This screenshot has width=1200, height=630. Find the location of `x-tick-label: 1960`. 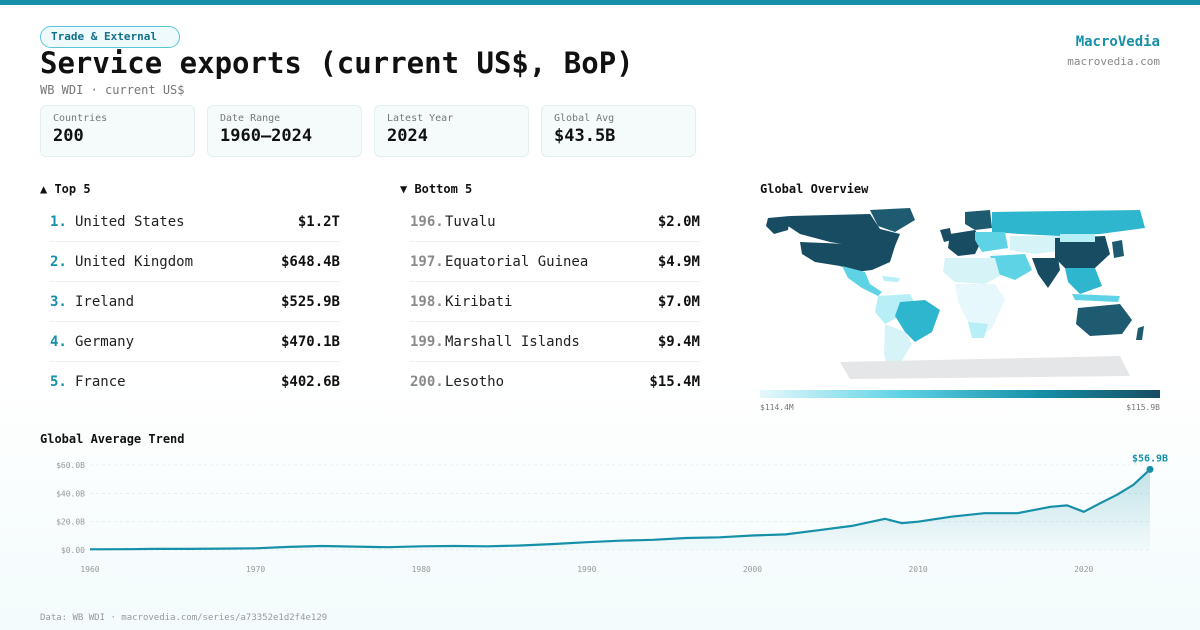

x-tick-label: 1960 is located at coordinates (89, 569).